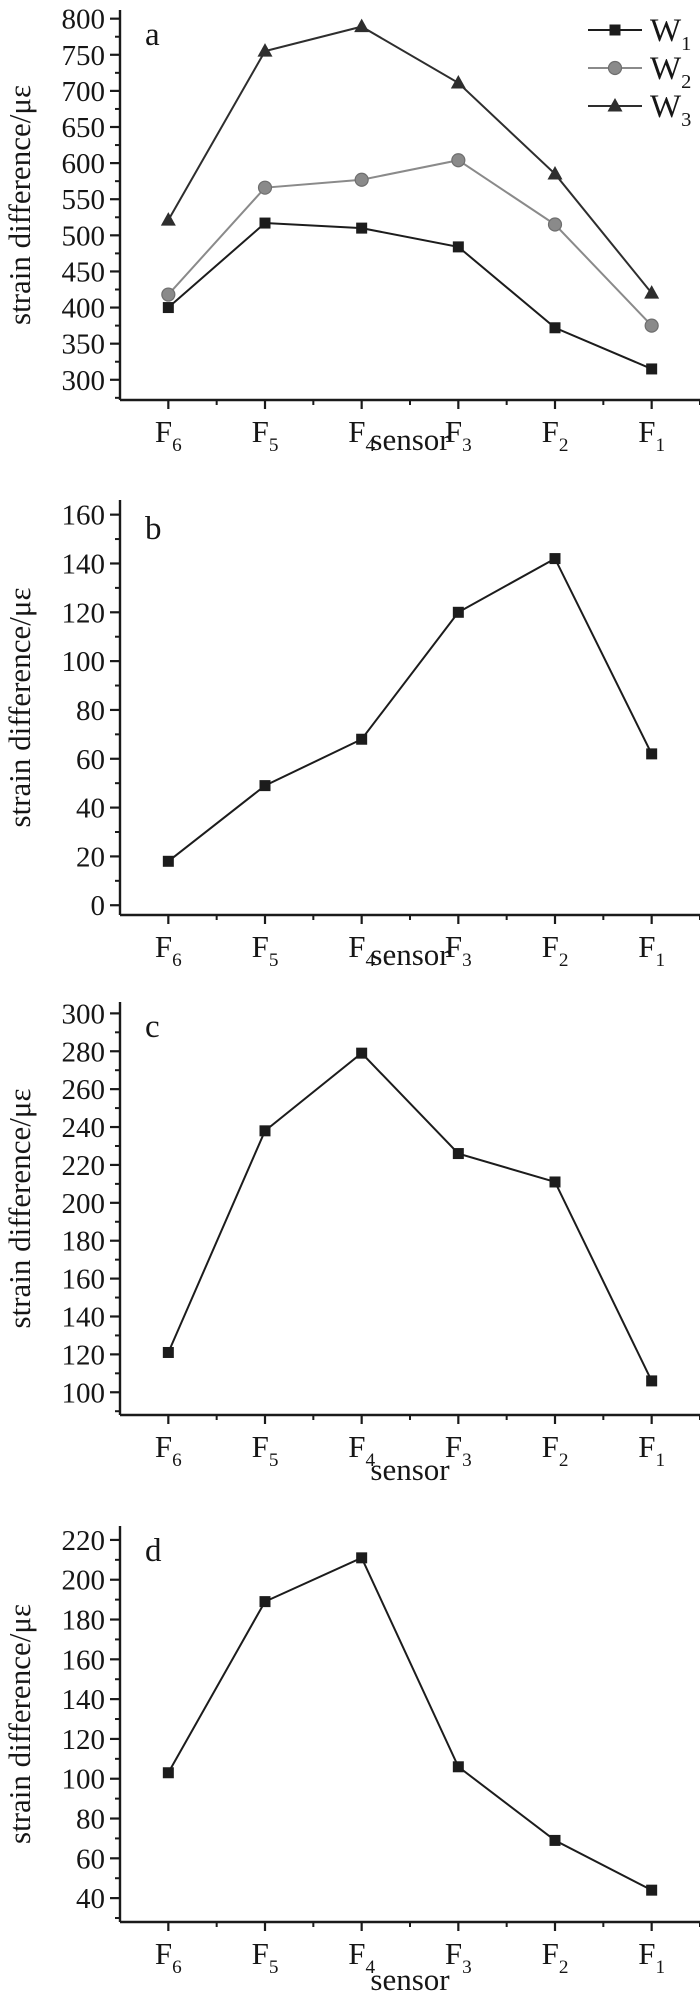  Describe the element at coordinates (152, 35) in the screenshot. I see `panel-letter: a` at that location.